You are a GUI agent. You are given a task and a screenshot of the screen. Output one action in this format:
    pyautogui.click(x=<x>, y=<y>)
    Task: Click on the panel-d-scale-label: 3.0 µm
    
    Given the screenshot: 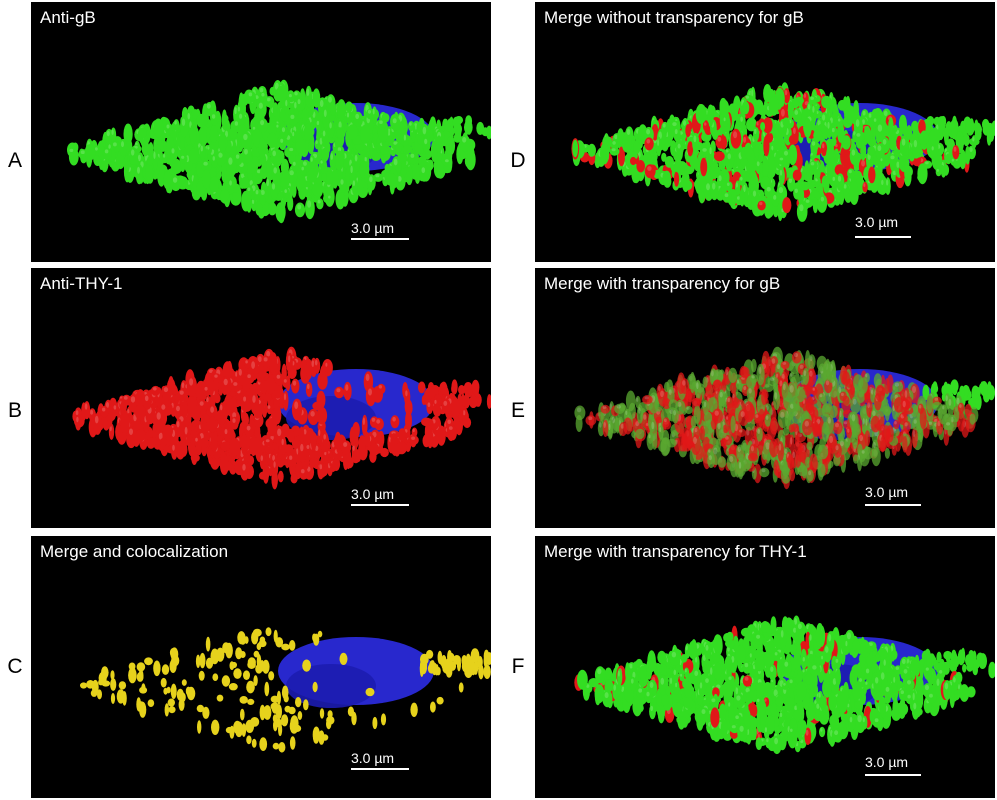 What is the action you would take?
    pyautogui.click(x=877, y=222)
    